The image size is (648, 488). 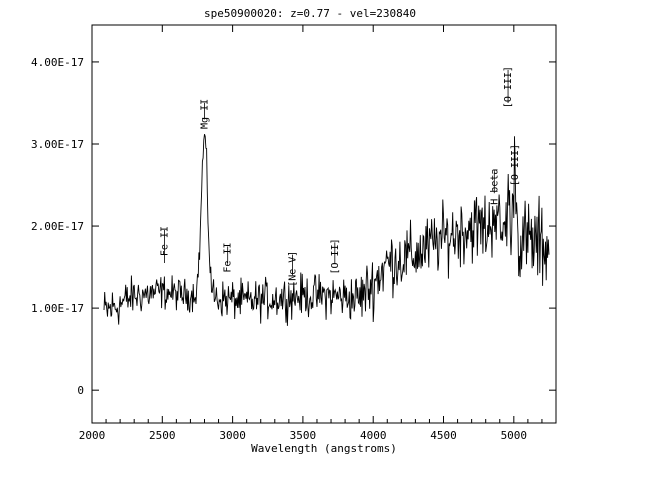 I want to click on x-axis-label: Wavelength (angstroms), so click(x=324, y=448).